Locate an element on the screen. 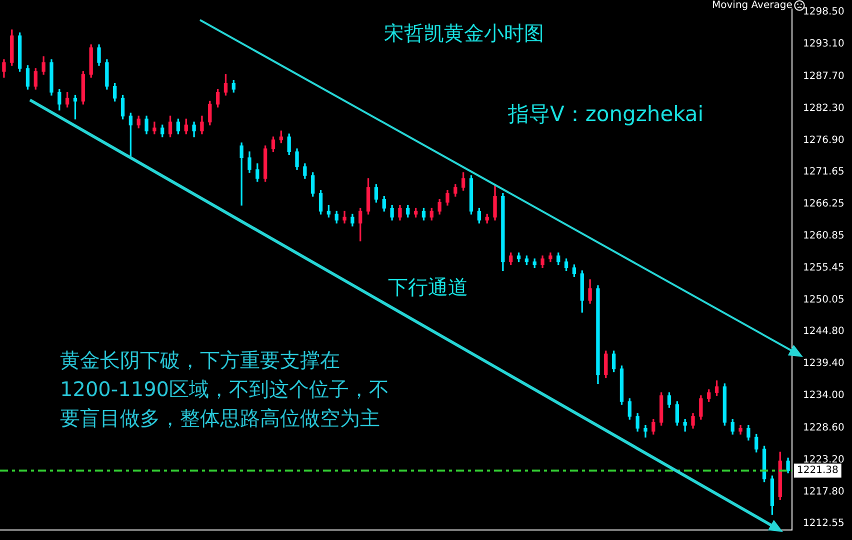 The height and width of the screenshot is (540, 852). y-tick-label: 1298.50 is located at coordinates (823, 12).